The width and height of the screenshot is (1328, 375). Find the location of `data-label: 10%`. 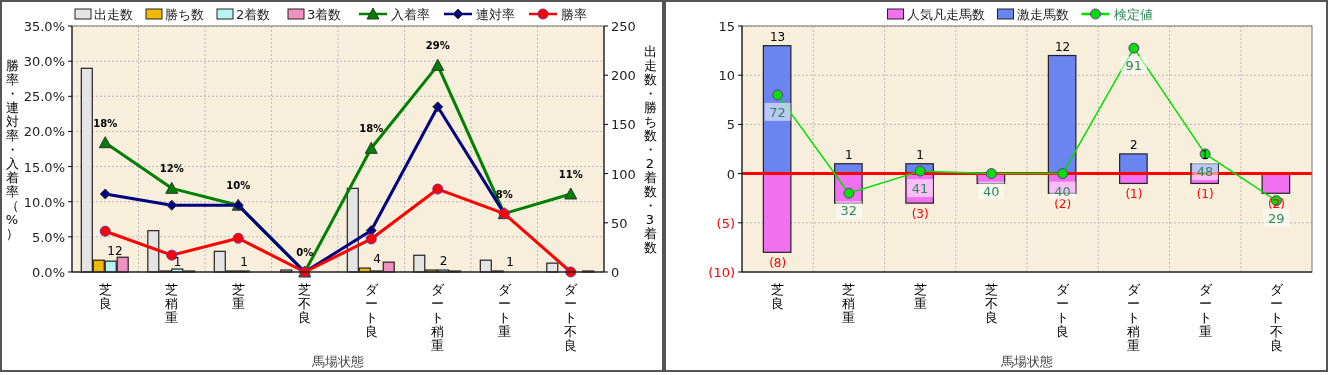

data-label: 10% is located at coordinates (238, 186).